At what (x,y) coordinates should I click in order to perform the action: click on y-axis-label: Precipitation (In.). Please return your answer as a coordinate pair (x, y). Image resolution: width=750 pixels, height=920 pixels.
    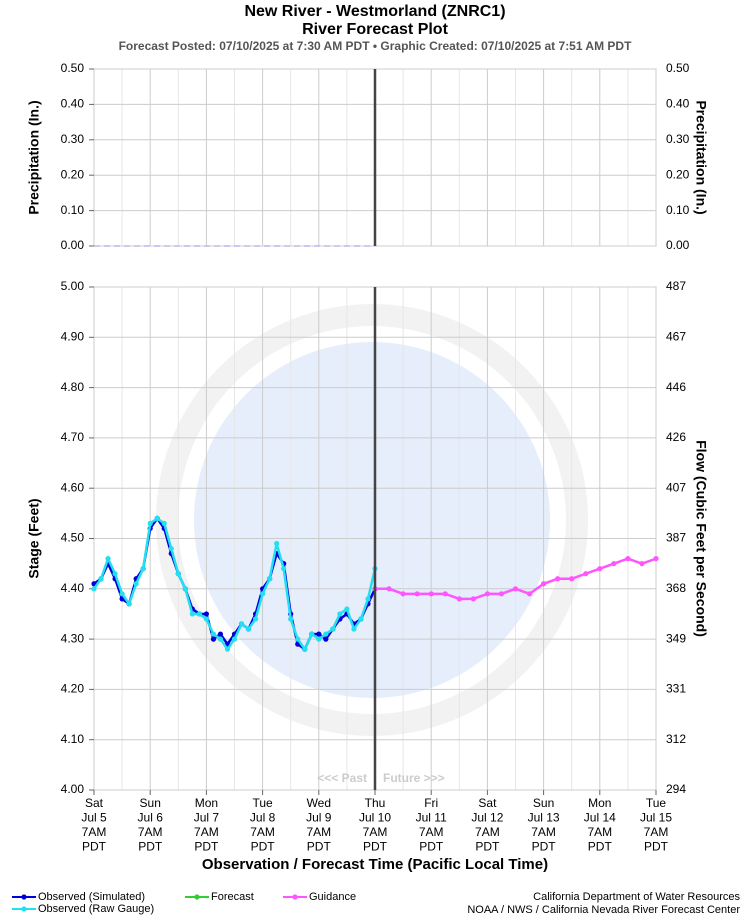
    Looking at the image, I should click on (34, 157).